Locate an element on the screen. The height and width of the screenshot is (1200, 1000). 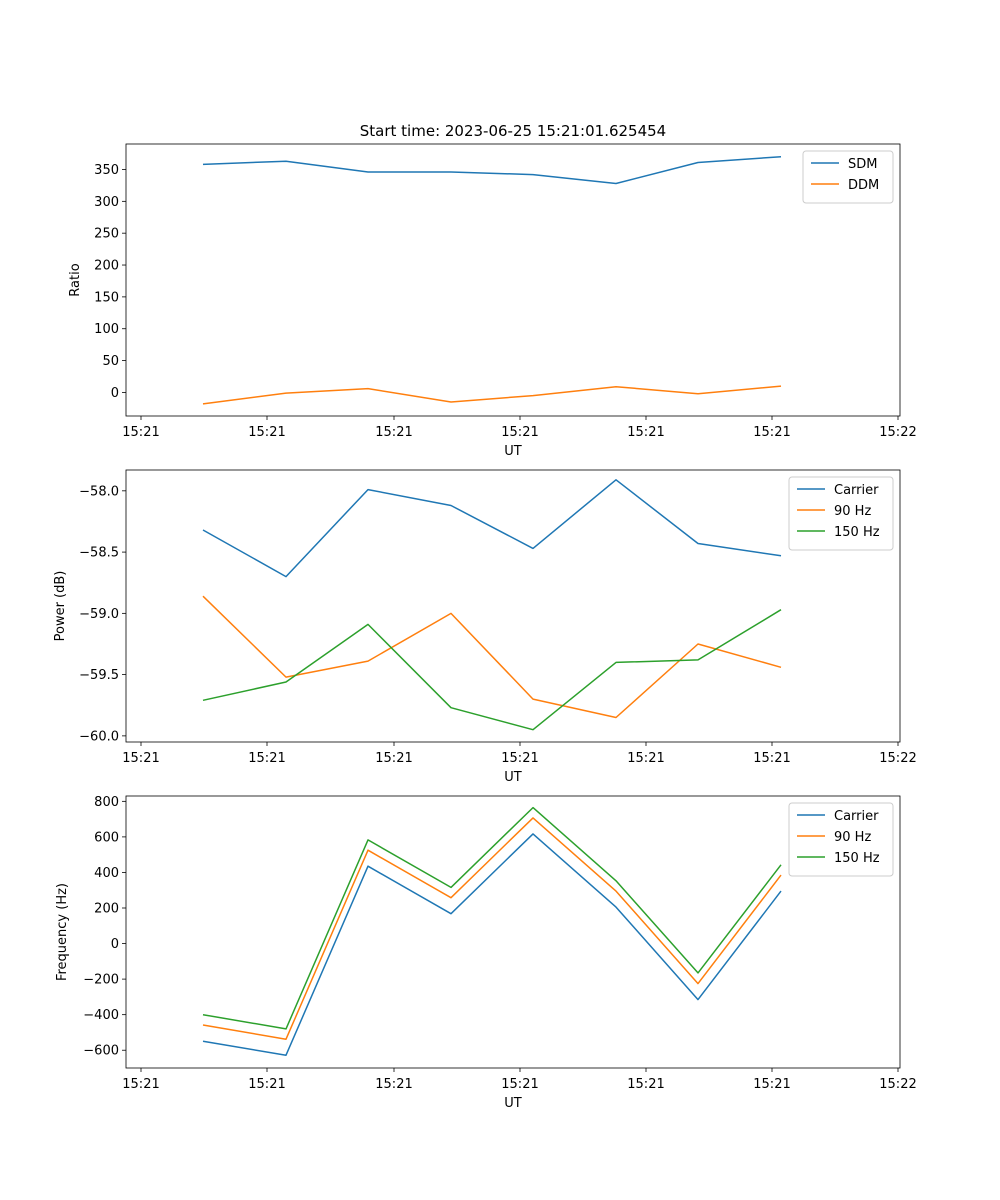
y-tick-label: −60.0 is located at coordinates (99, 736).